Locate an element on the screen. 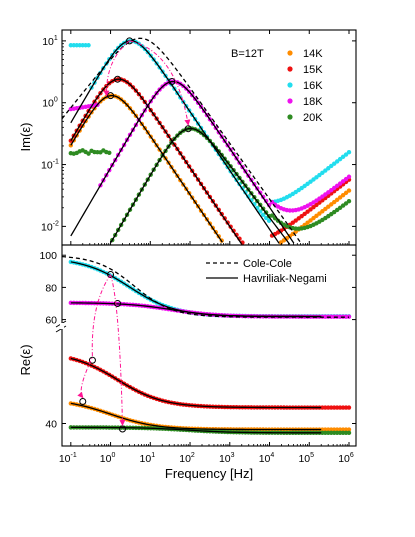 This screenshot has width=415, height=537. bottom-y-tick-label: 40 is located at coordinates (51, 425).